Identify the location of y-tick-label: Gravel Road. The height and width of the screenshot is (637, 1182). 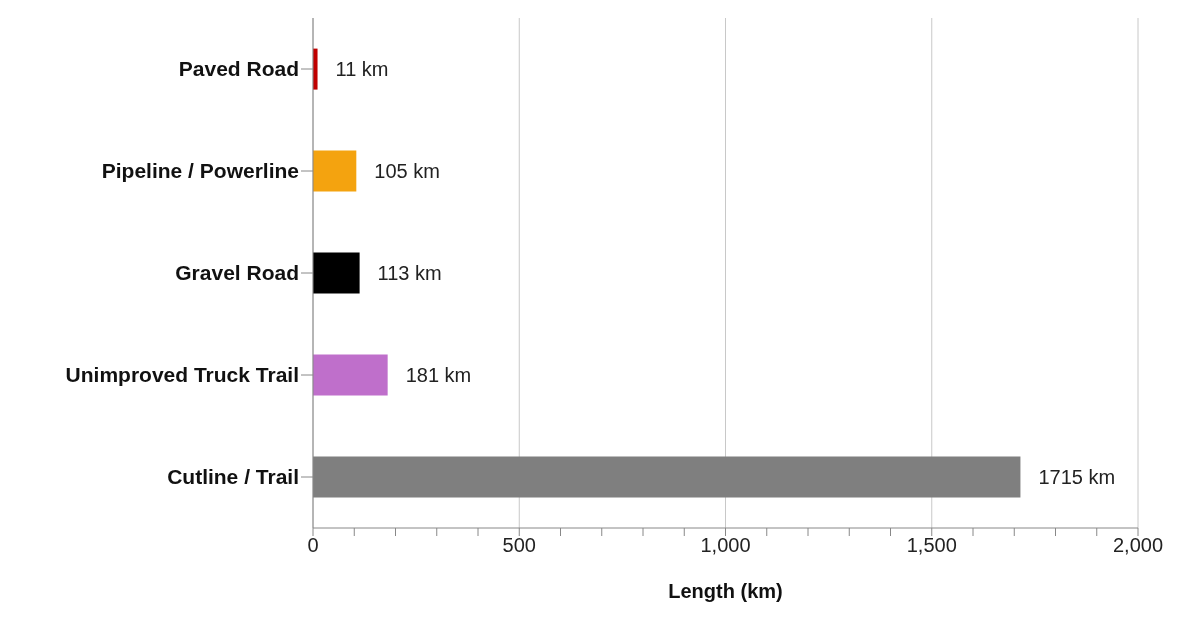
(237, 273).